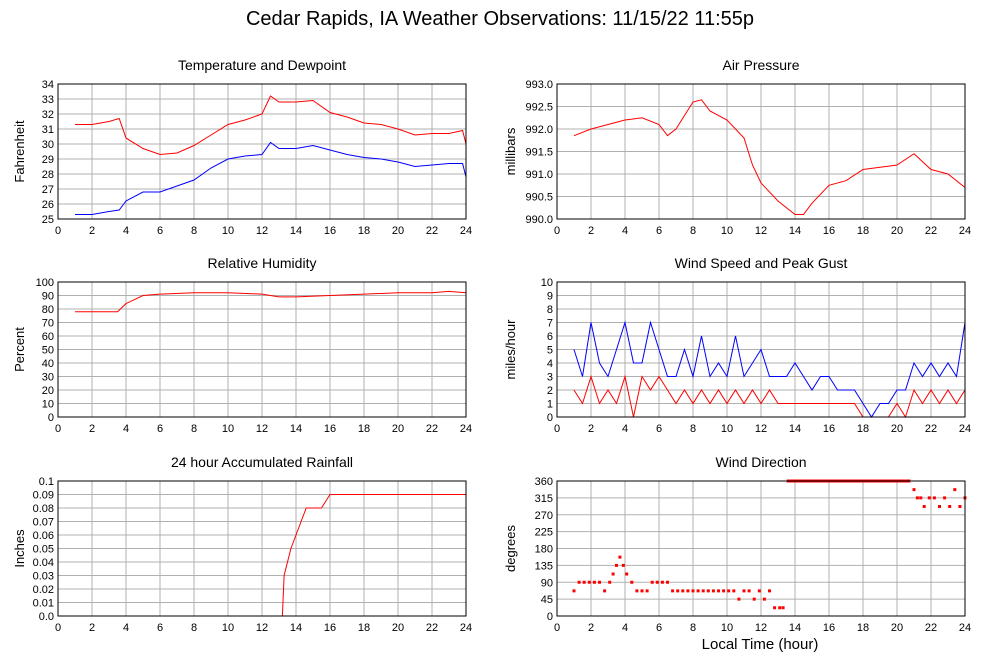  Describe the element at coordinates (544, 516) in the screenshot. I see `y-tick-label: 270` at that location.